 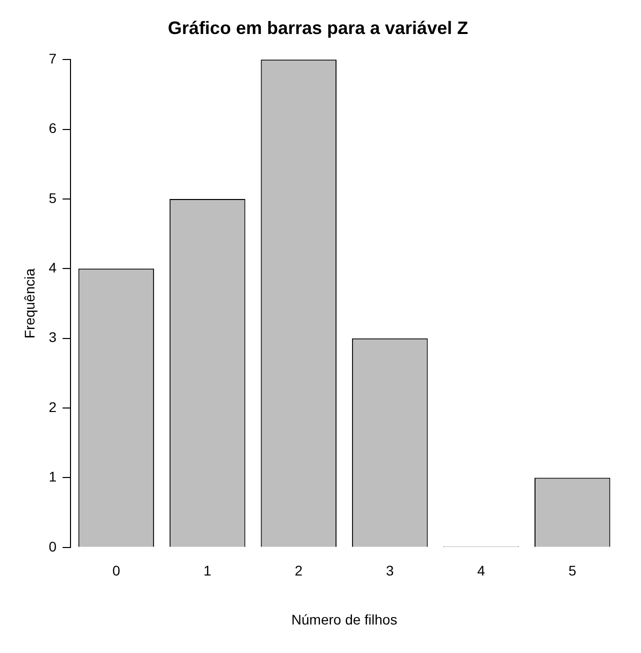 I want to click on chart-title: Gráfico em barras para a variável Z, so click(x=318, y=28).